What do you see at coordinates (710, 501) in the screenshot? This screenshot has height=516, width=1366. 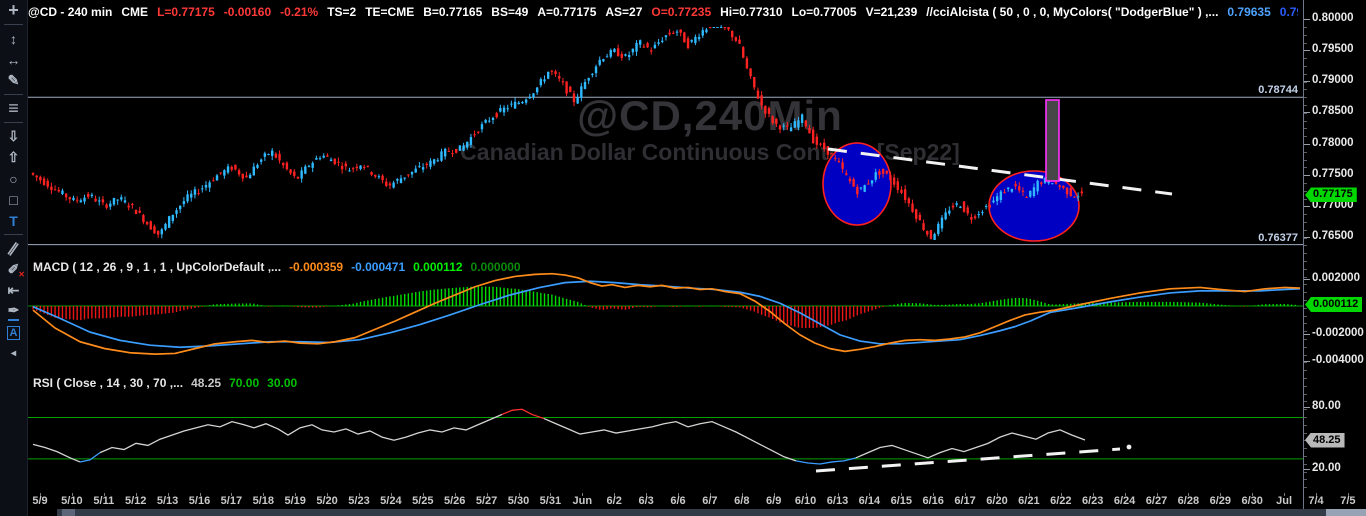 I see `date-label: 6/7` at bounding box center [710, 501].